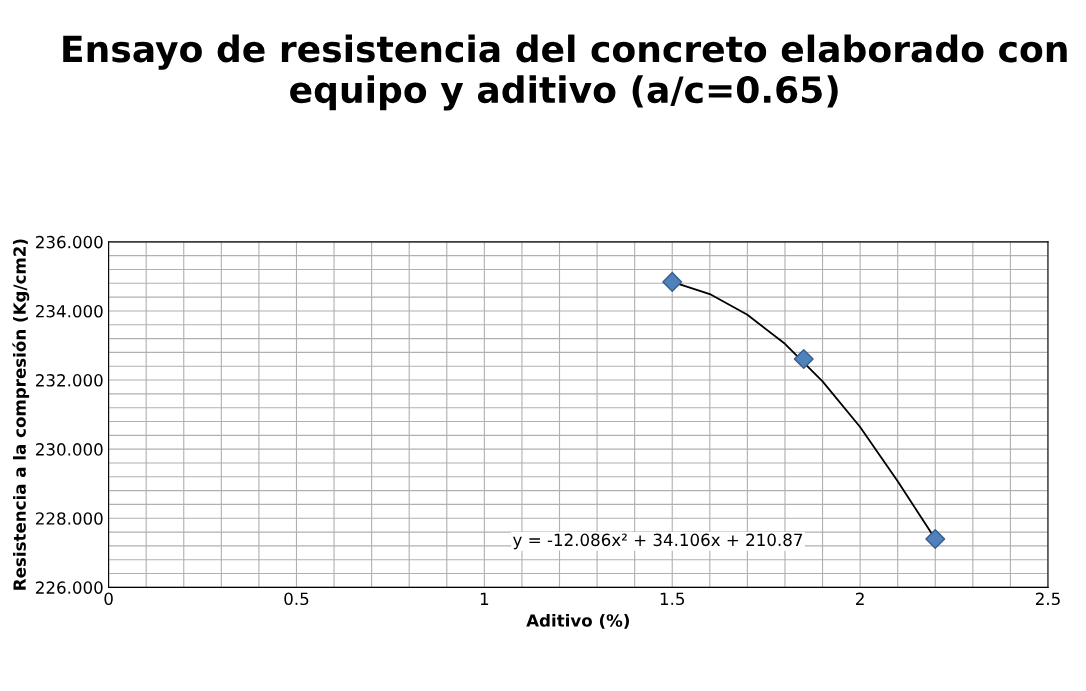 Image resolution: width=1086 pixels, height=691 pixels. Describe the element at coordinates (577, 621) in the screenshot. I see `x-axis-title: Aditivo (%)` at that location.